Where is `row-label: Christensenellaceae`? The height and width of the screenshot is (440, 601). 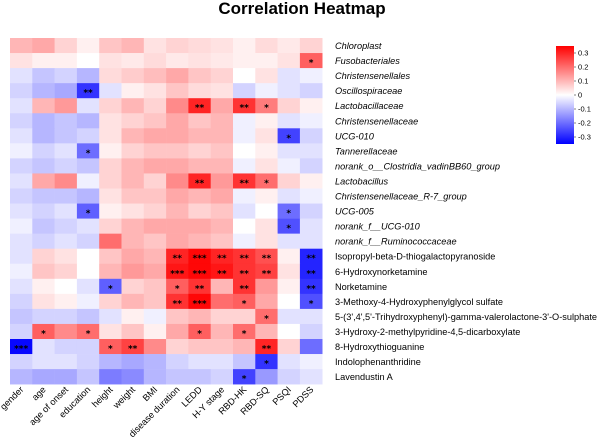
row-label: Christensenellaceae is located at coordinates (376, 121).